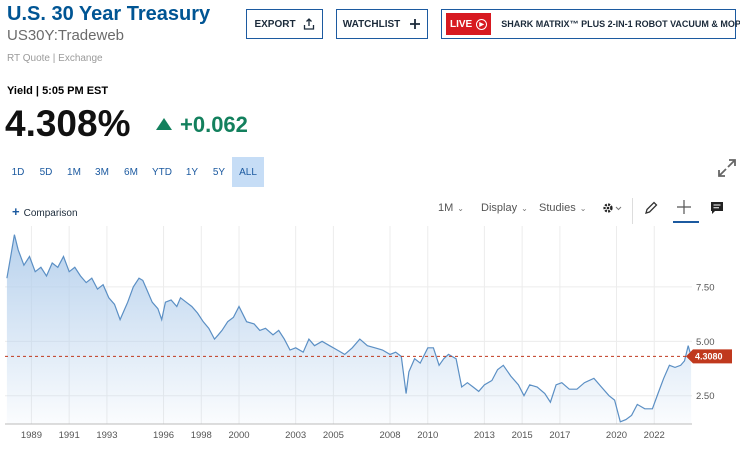  I want to click on current-value-label: 4.3080, so click(709, 357).